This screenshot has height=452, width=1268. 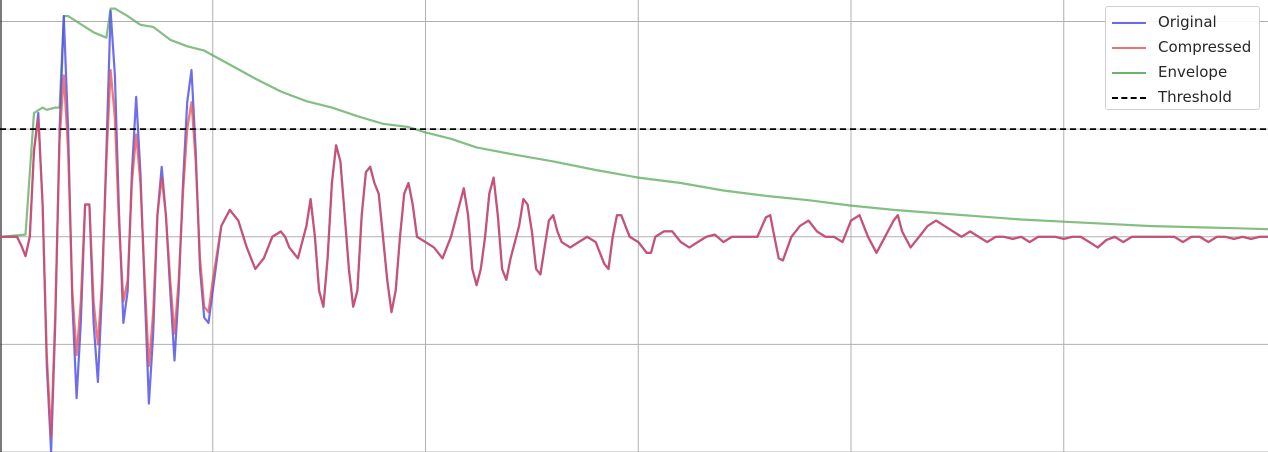 What do you see at coordinates (1205, 47) in the screenshot?
I see `legend-label: Compressed` at bounding box center [1205, 47].